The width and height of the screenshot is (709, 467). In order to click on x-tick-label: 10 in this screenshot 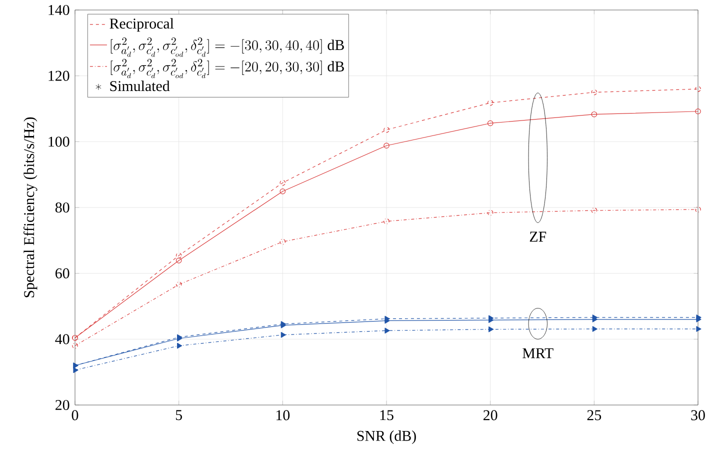, I will do `click(283, 415)`.